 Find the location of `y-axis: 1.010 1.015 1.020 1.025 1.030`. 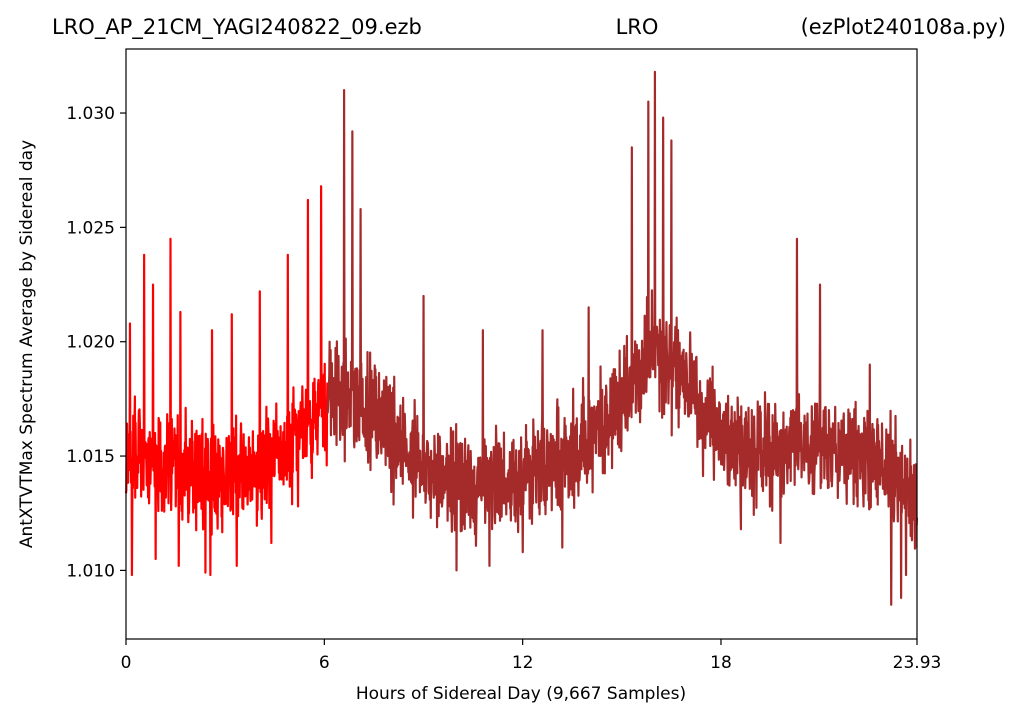

y-axis: 1.010 1.015 1.020 1.025 1.030 is located at coordinates (96, 342).